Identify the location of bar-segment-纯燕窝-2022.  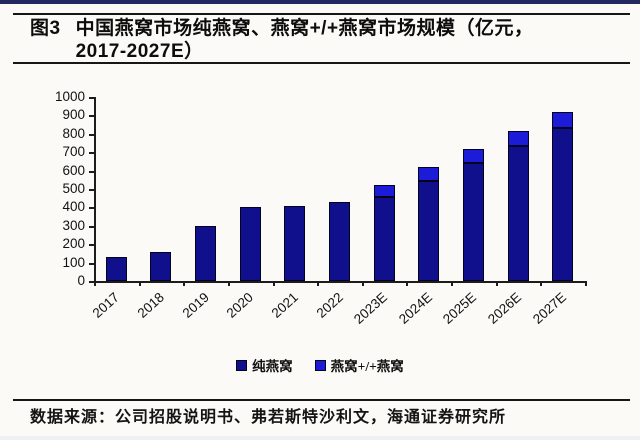
(339, 241).